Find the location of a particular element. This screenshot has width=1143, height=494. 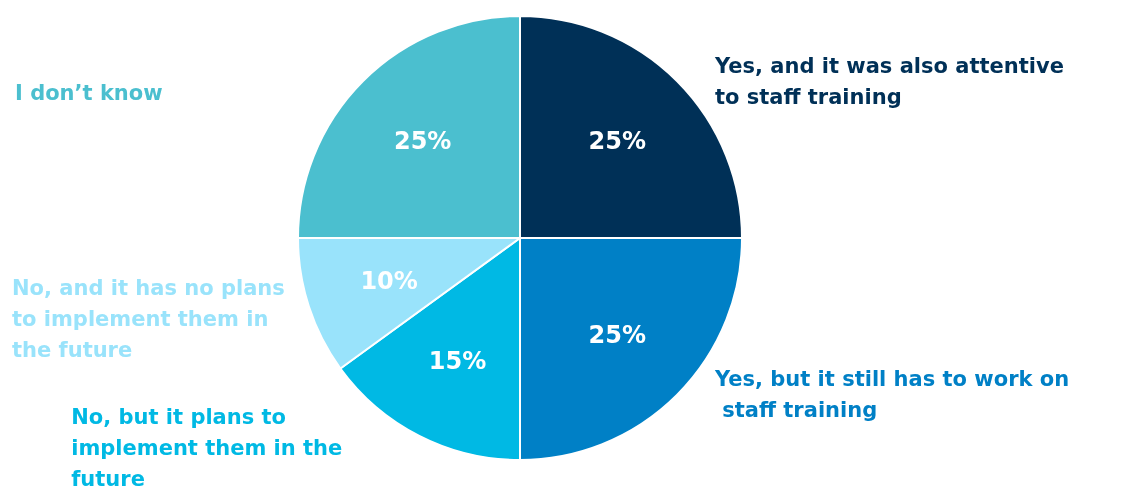

data-label: 10% is located at coordinates (389, 280).